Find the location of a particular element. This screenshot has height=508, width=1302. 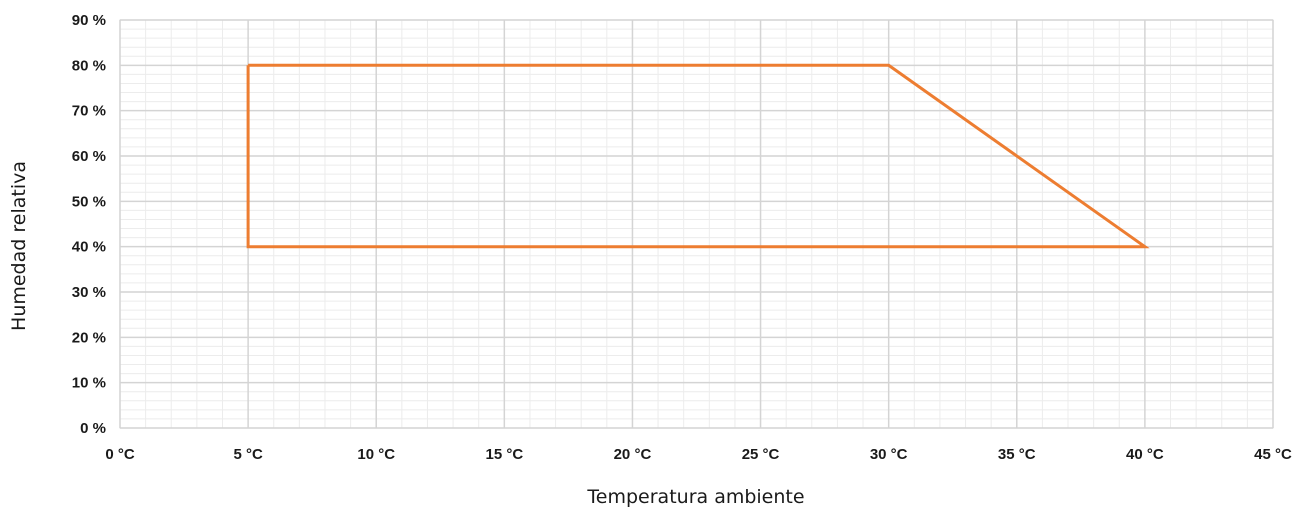

y-tick-label: 80 % is located at coordinates (89, 65).